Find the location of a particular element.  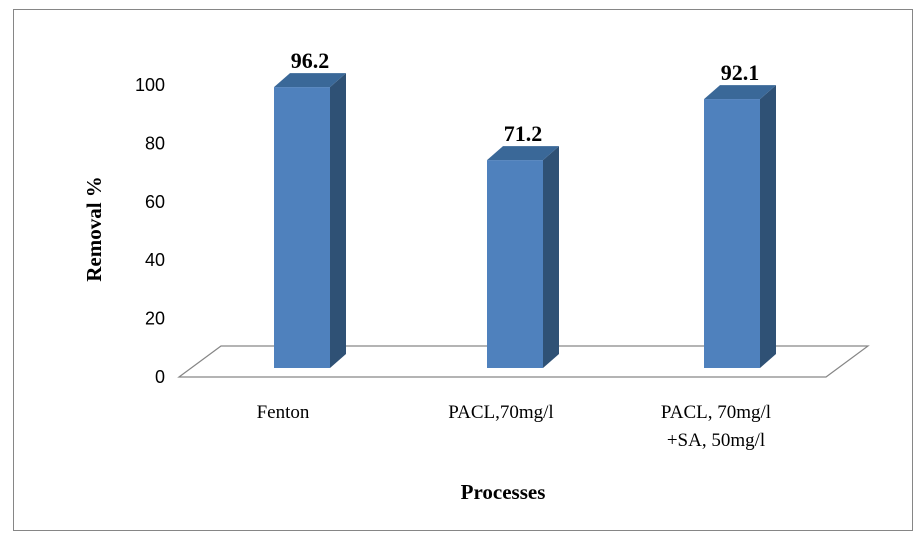

x-axis-title: Processes is located at coordinates (503, 492).